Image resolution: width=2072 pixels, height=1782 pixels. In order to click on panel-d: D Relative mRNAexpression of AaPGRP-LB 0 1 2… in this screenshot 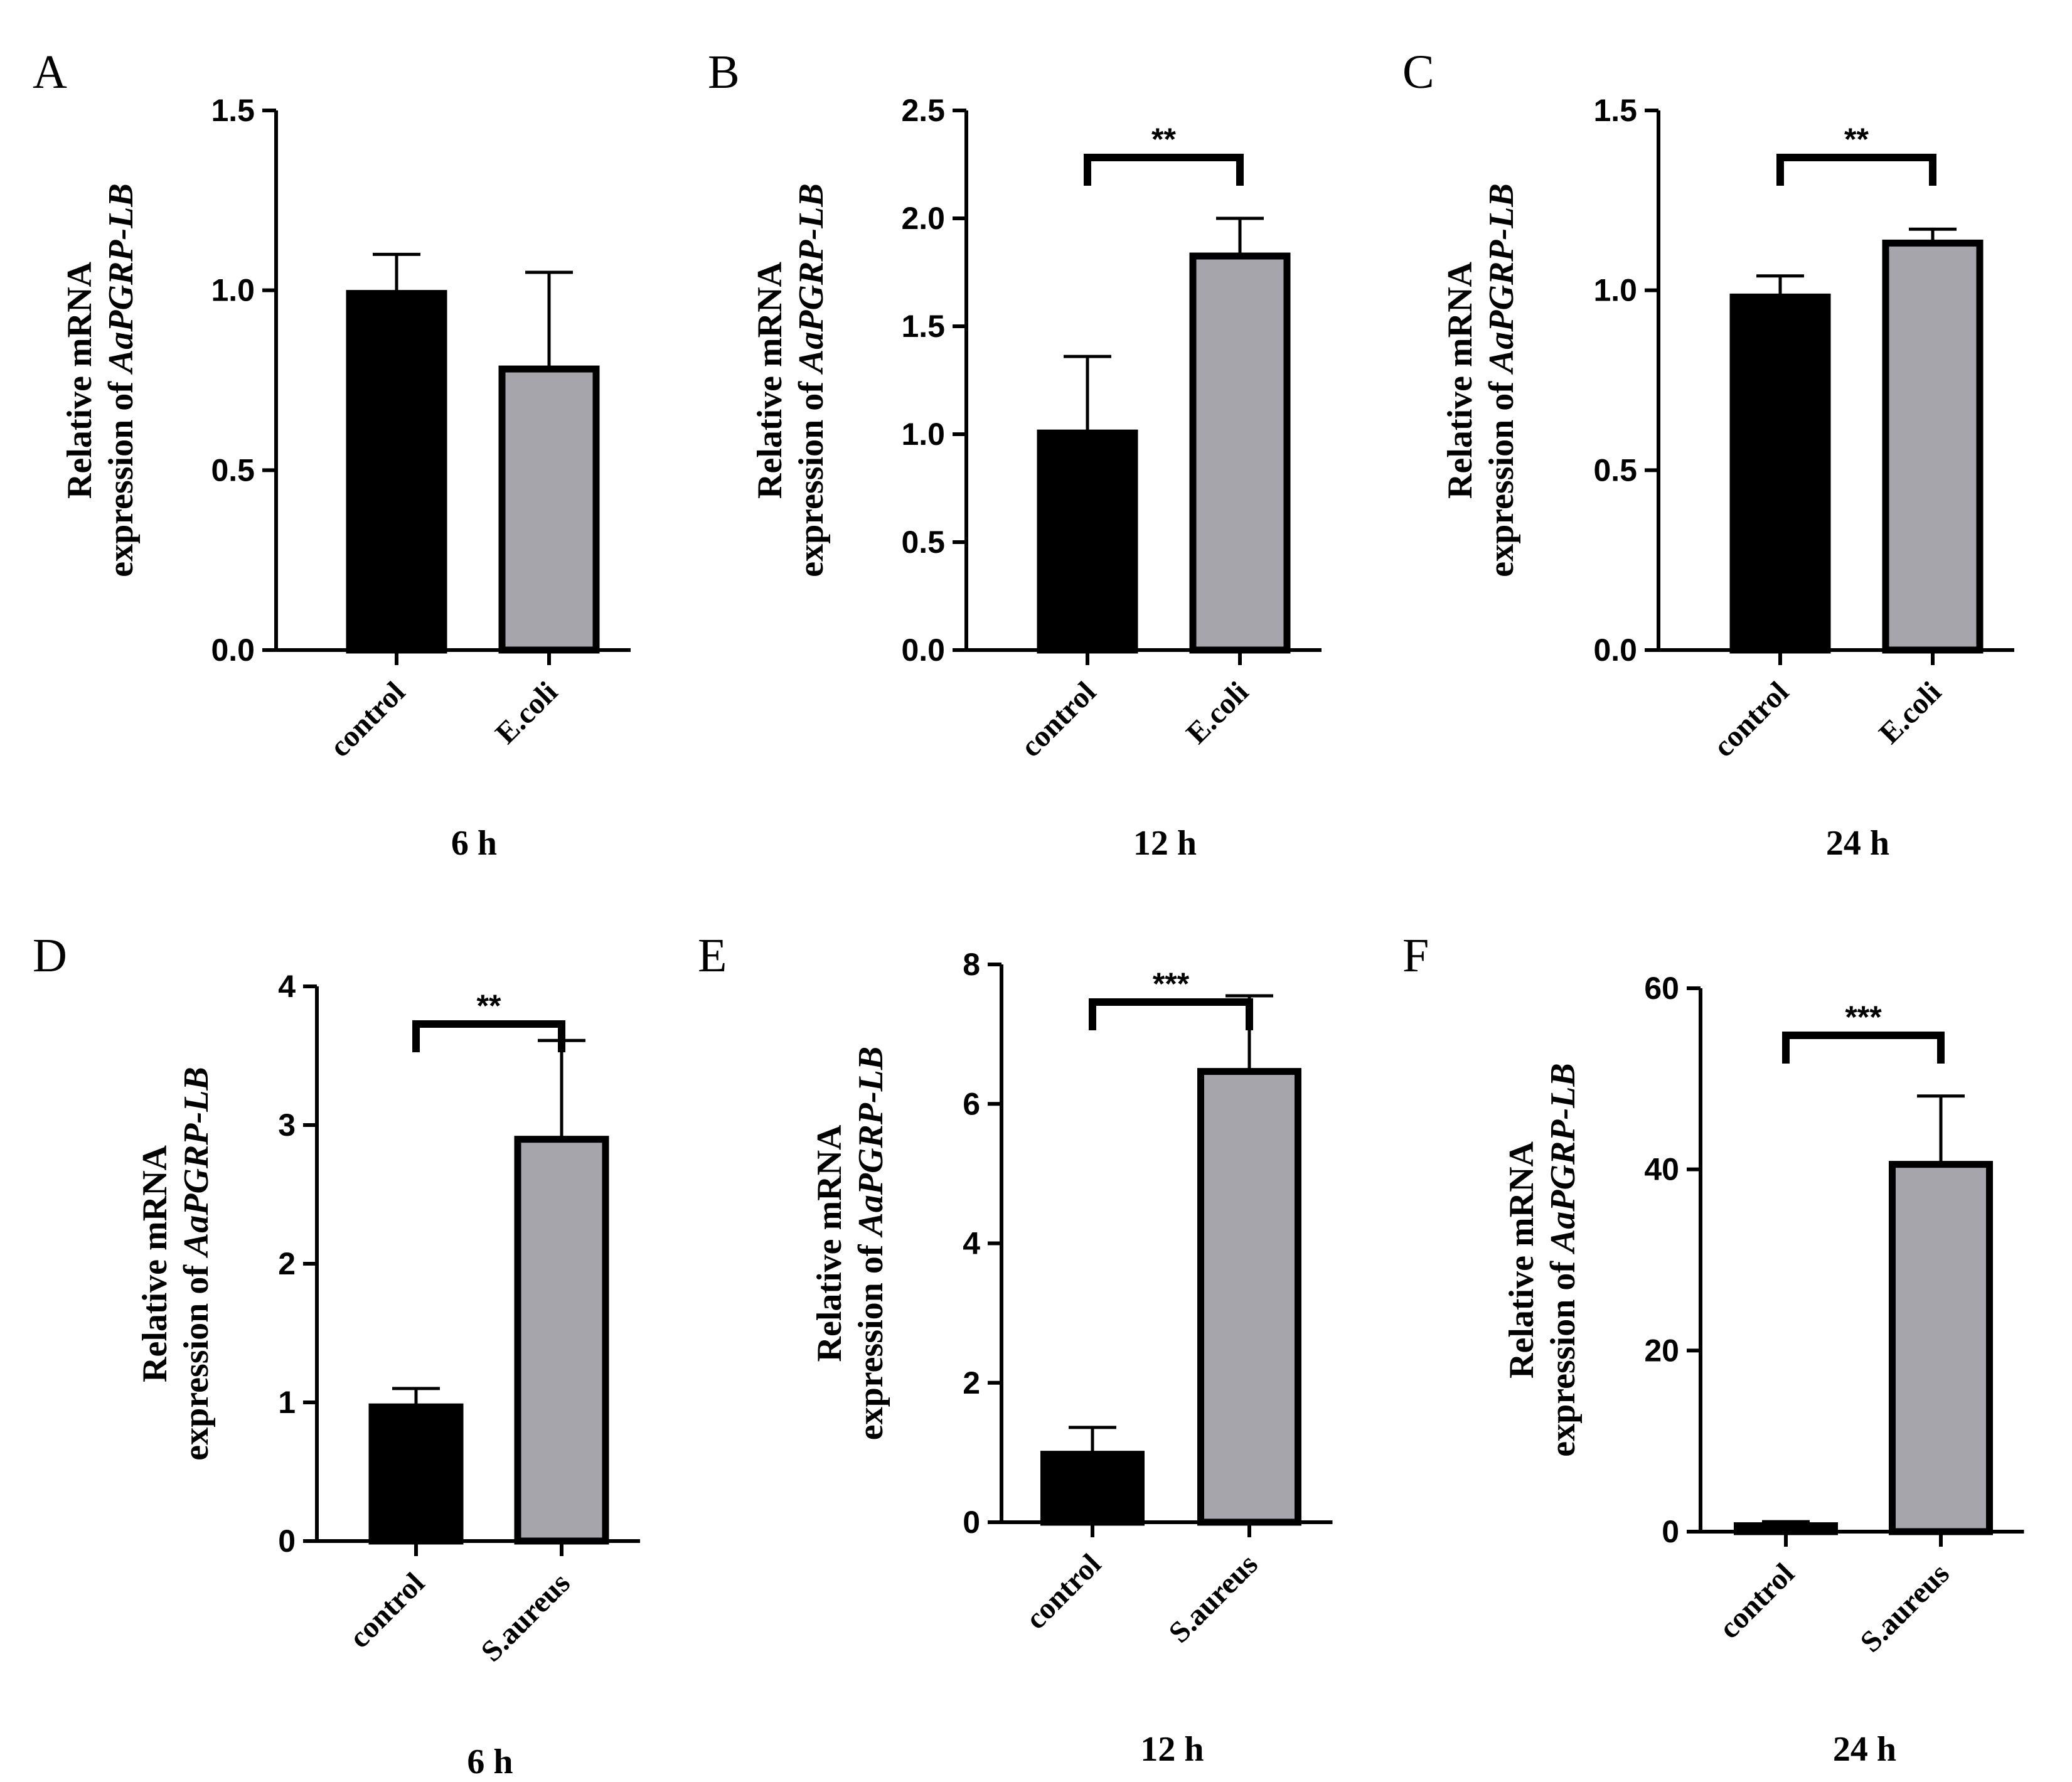, I will do `click(336, 1355)`.